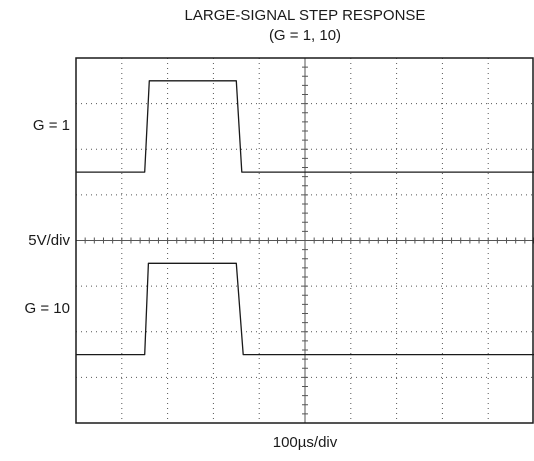 This screenshot has width=534, height=461. I want to click on chart-subtitle: (G = 1, 10), so click(305, 35).